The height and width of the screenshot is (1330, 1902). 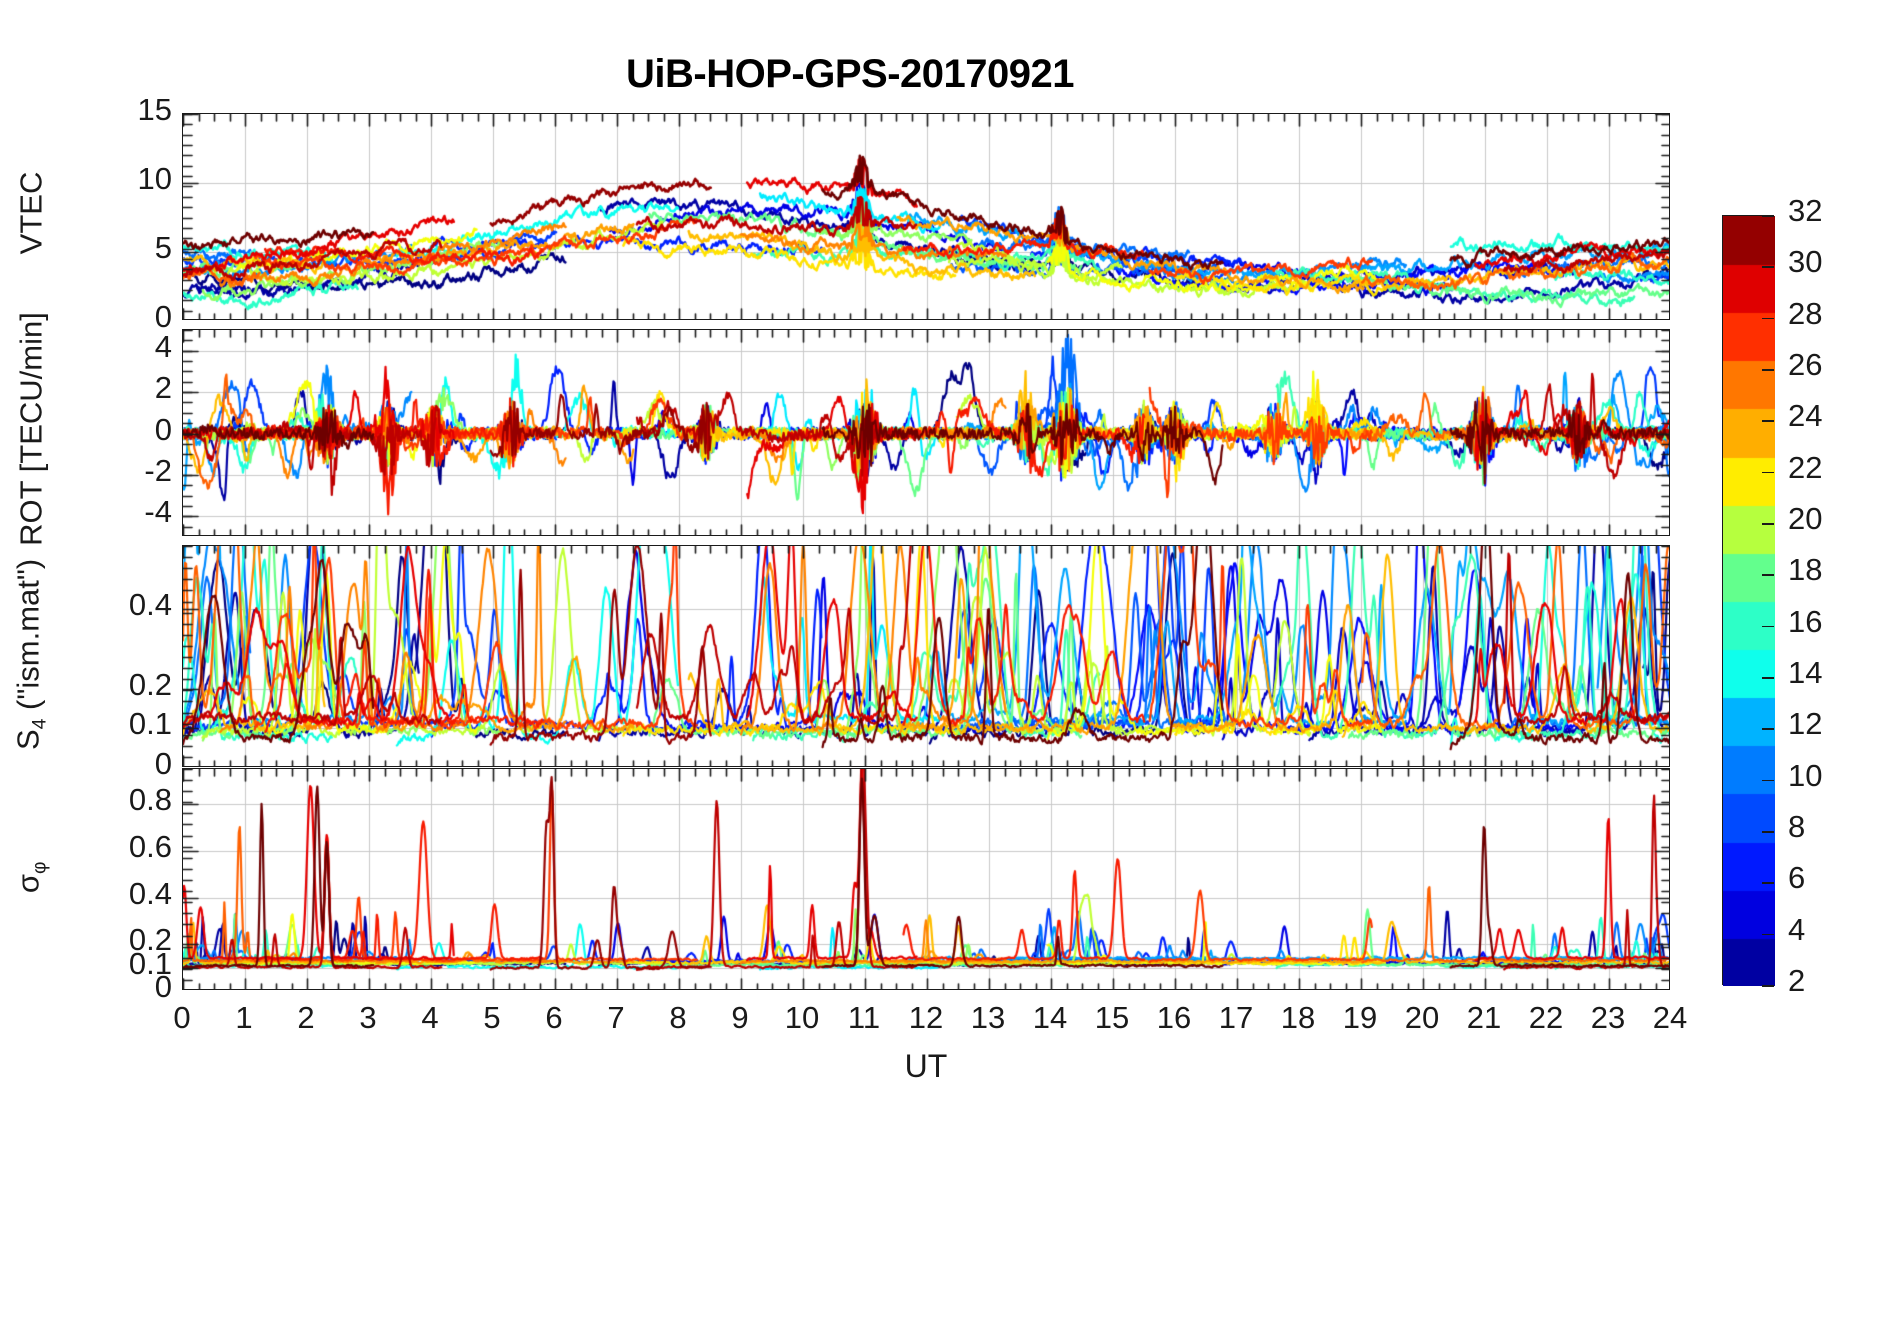 I want to click on colorbar-tick-label-4: 10, so click(x=1805, y=775).